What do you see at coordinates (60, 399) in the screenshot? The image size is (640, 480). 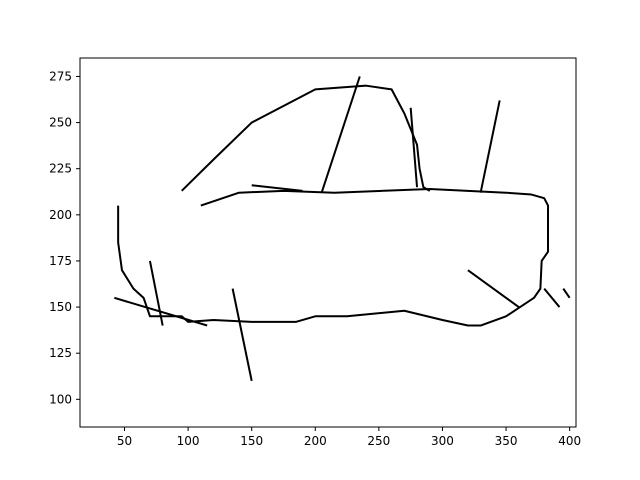 I see `y-tick-label: 100` at bounding box center [60, 399].